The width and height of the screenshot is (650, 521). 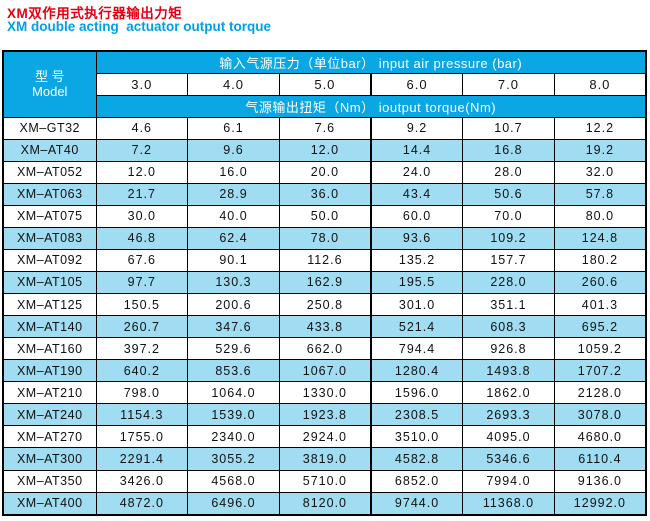 I want to click on value-cell: 2693.3, so click(x=508, y=415).